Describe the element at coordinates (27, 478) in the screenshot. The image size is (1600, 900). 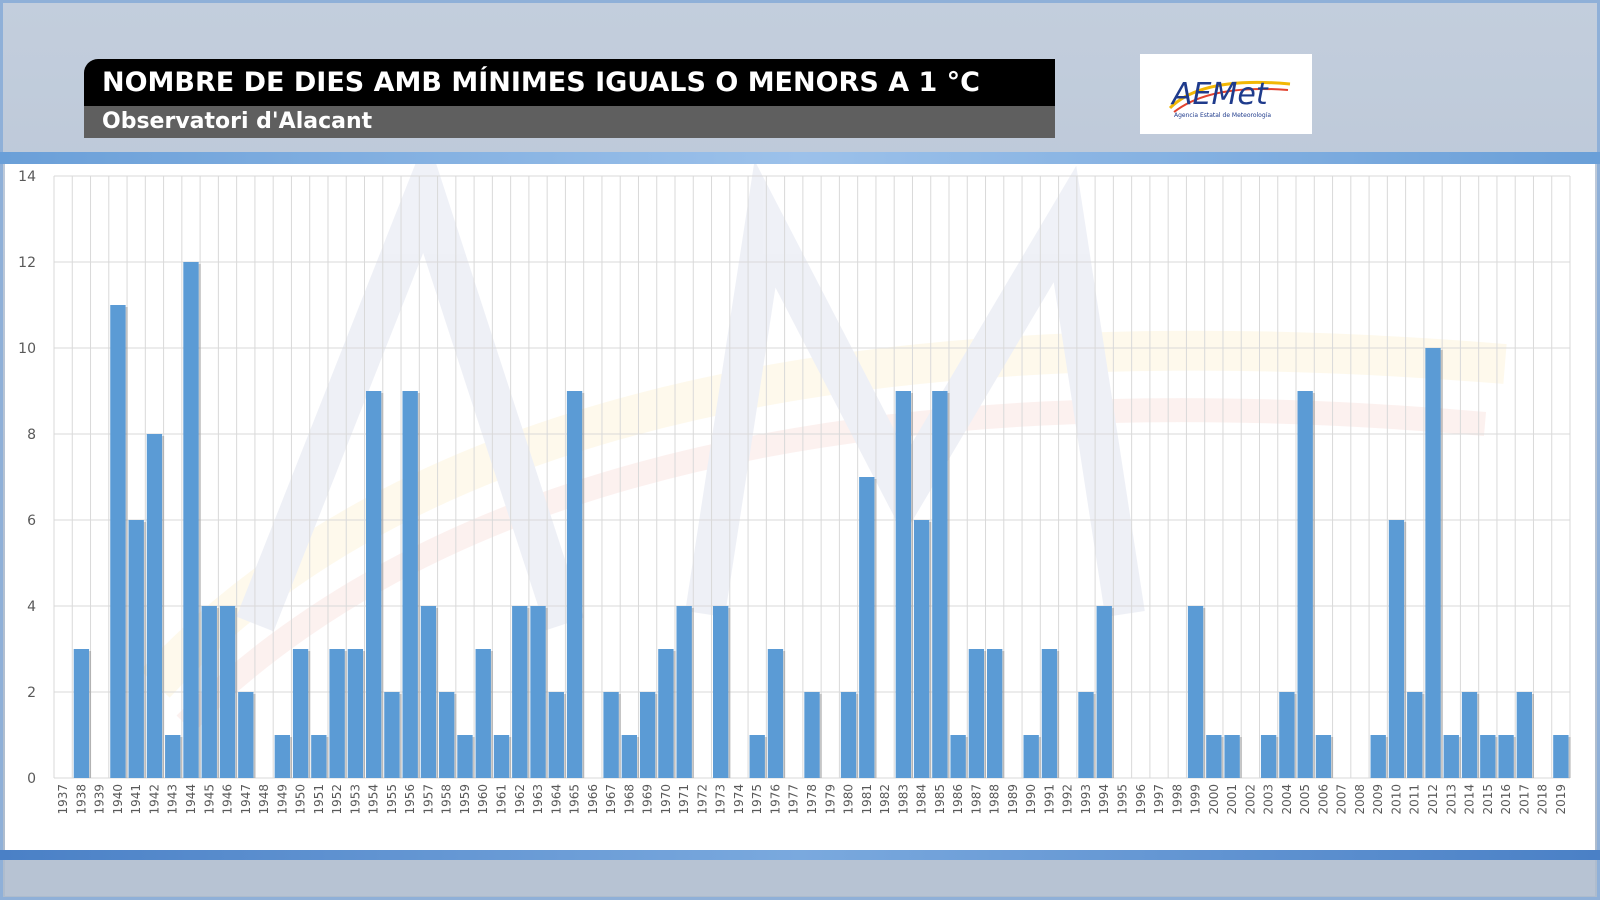
I see `y-axis-ticks: 0 2 4 6 8 10 12 14` at that location.